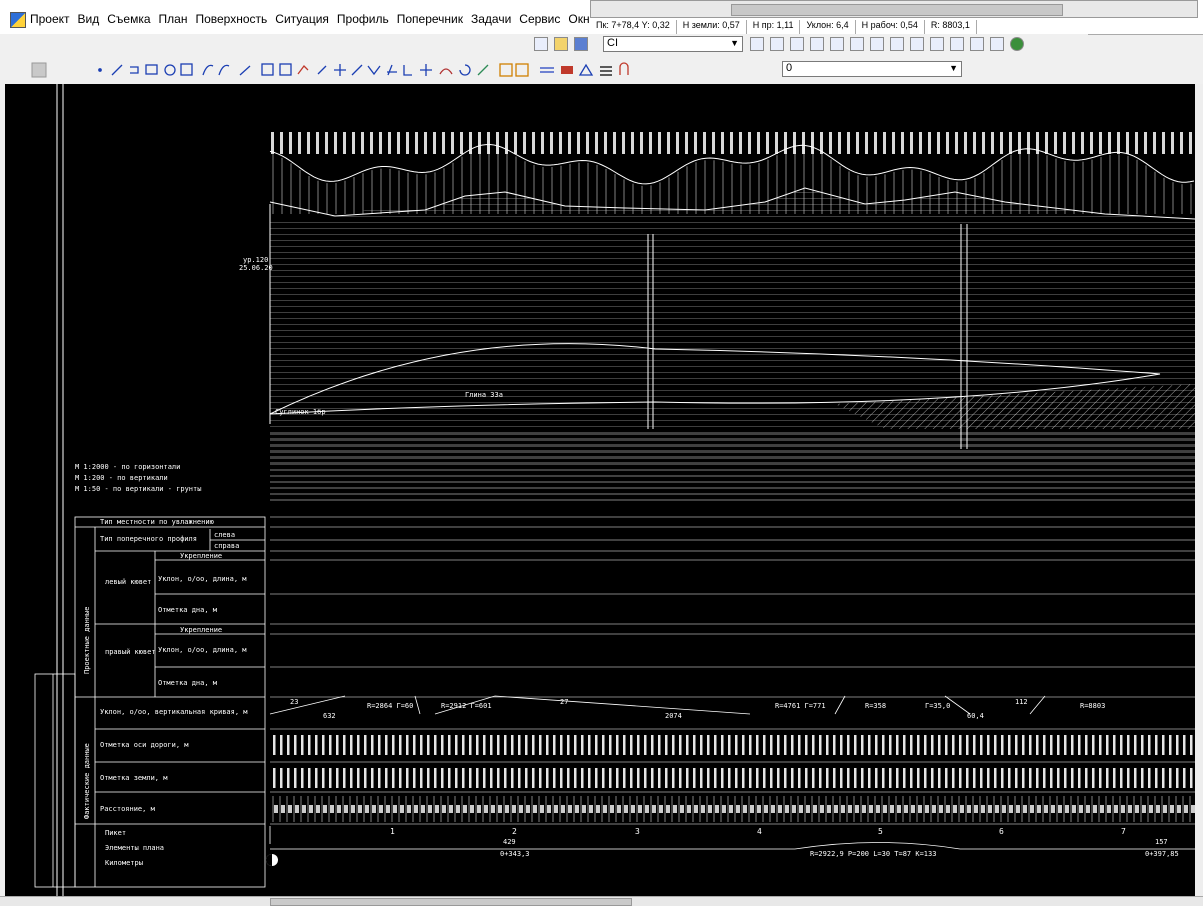 The height and width of the screenshot is (906, 1203). Describe the element at coordinates (302, 19) in the screenshot. I see `menu-situation: Ситуация` at that location.